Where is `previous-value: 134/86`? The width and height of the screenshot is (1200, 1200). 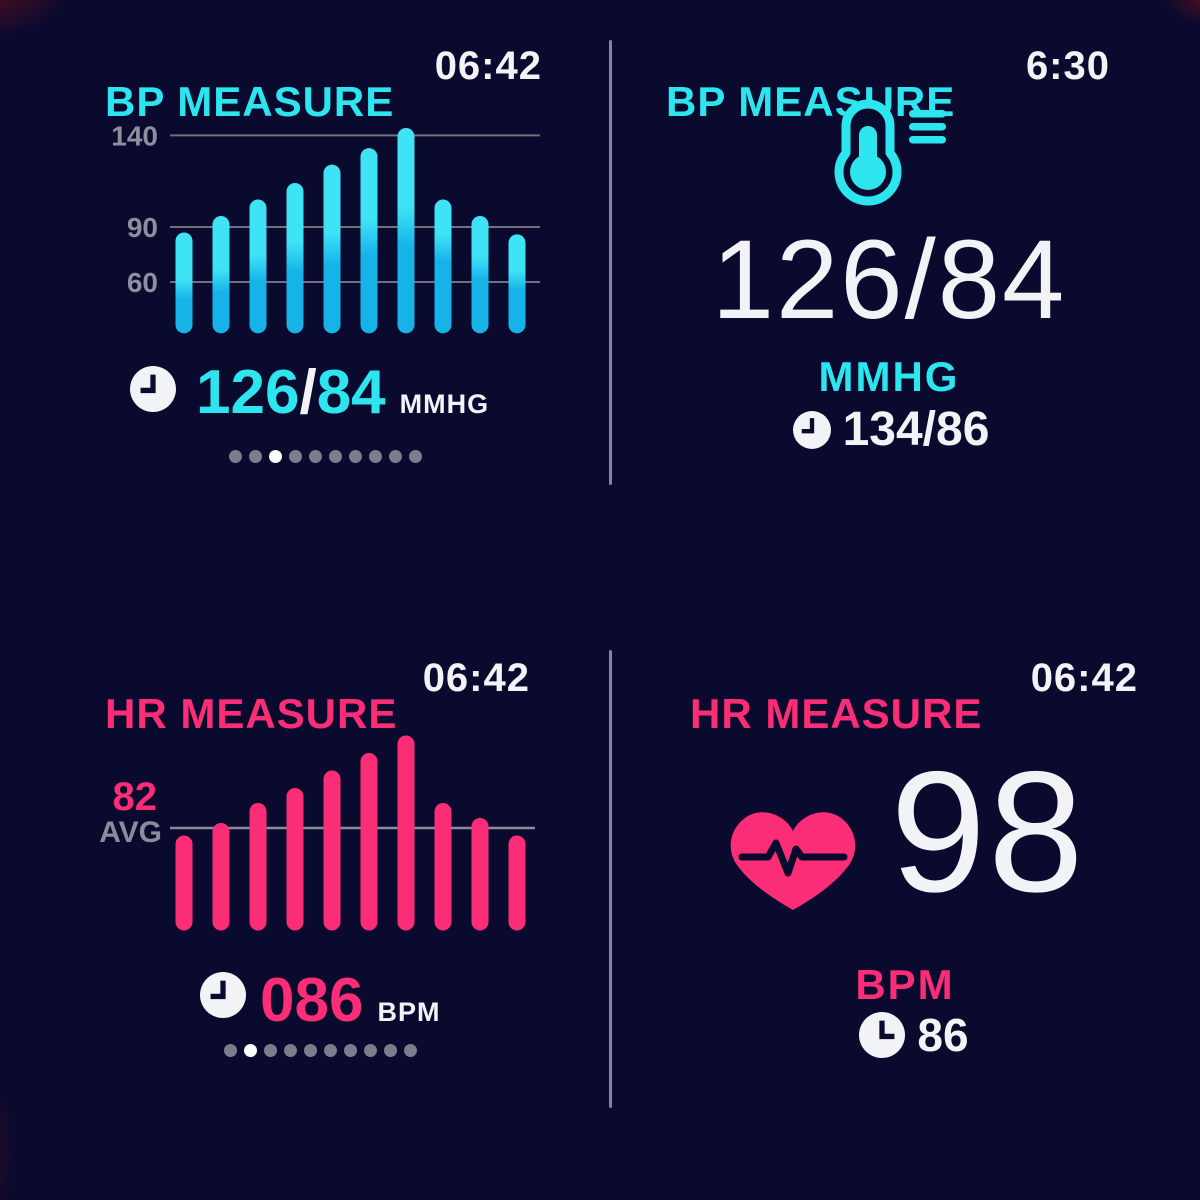
previous-value: 134/86 is located at coordinates (916, 429).